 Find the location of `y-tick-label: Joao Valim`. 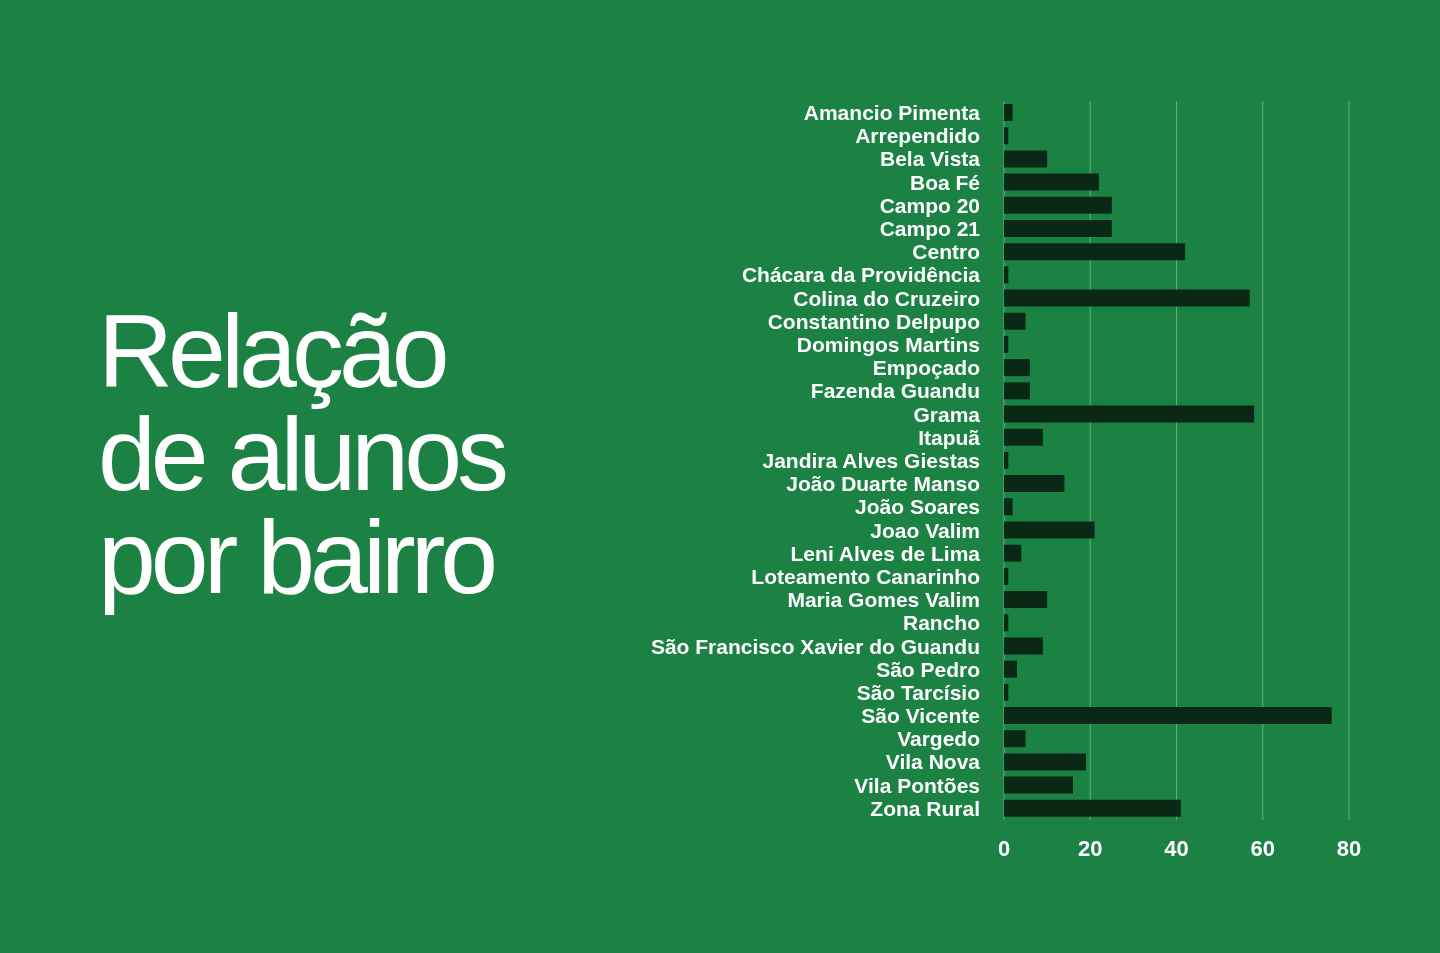

y-tick-label: Joao Valim is located at coordinates (925, 530).